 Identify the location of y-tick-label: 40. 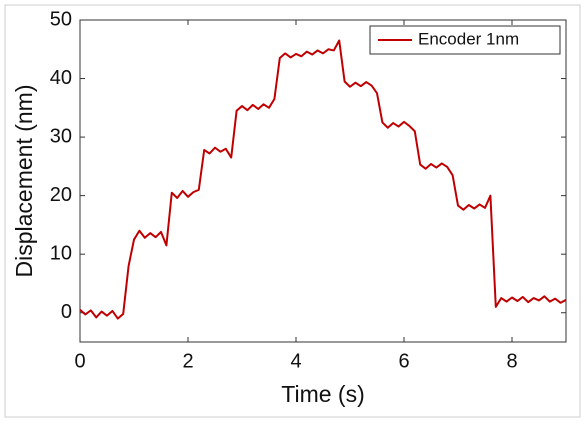
(61, 78).